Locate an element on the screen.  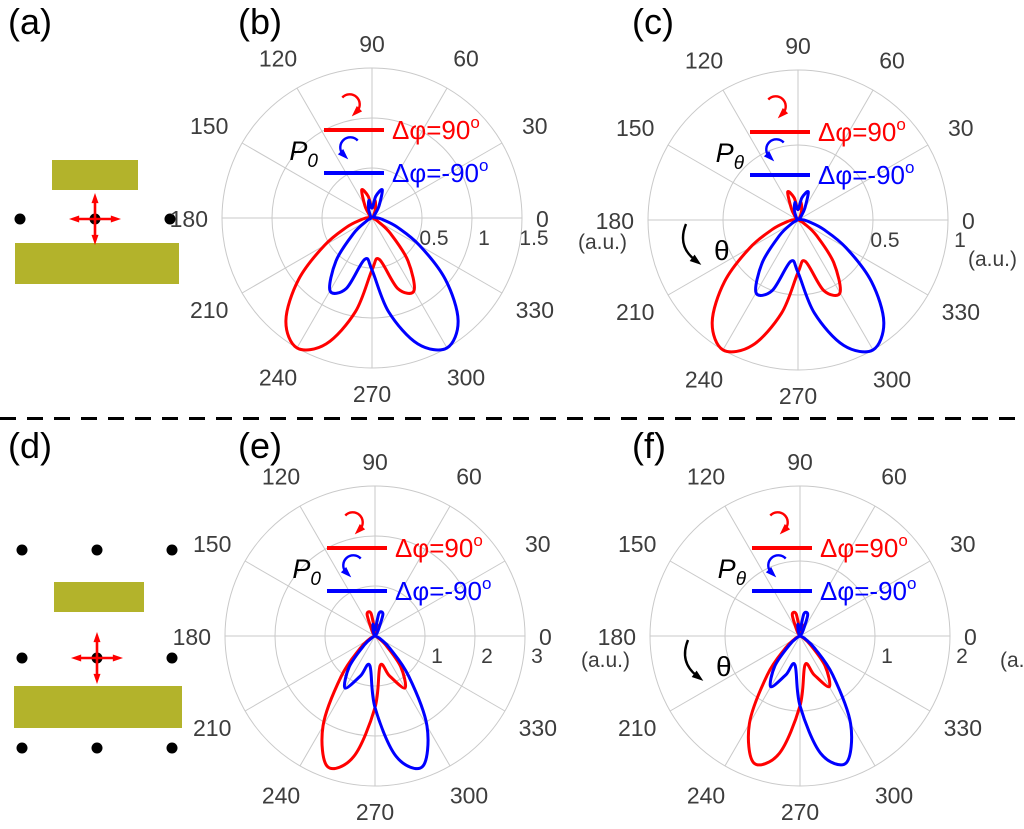
angle-tick-label: 120 is located at coordinates (278, 59).